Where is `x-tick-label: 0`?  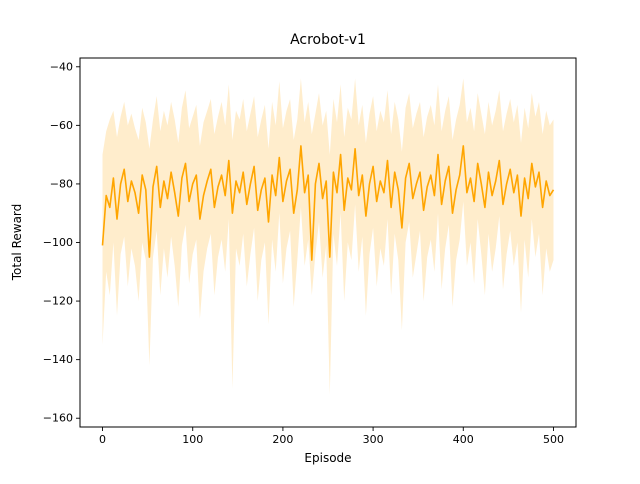 x-tick-label: 0 is located at coordinates (102, 439).